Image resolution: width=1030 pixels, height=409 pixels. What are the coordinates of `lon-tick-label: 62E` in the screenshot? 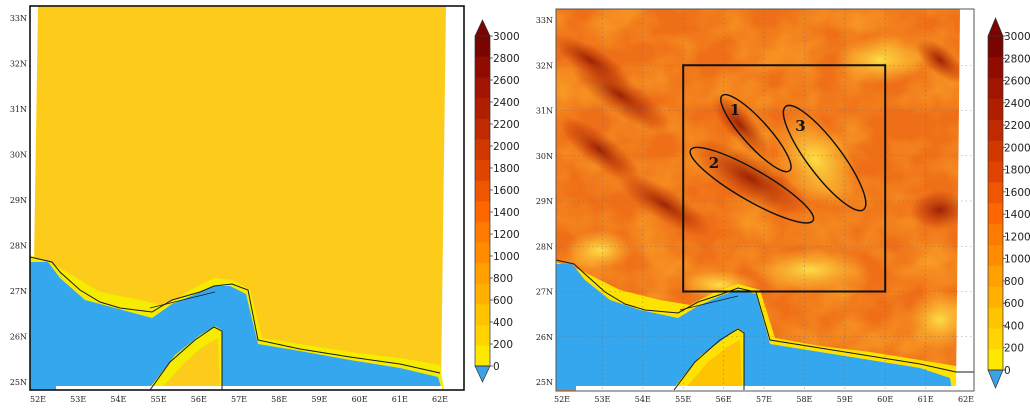 It's located at (966, 399).